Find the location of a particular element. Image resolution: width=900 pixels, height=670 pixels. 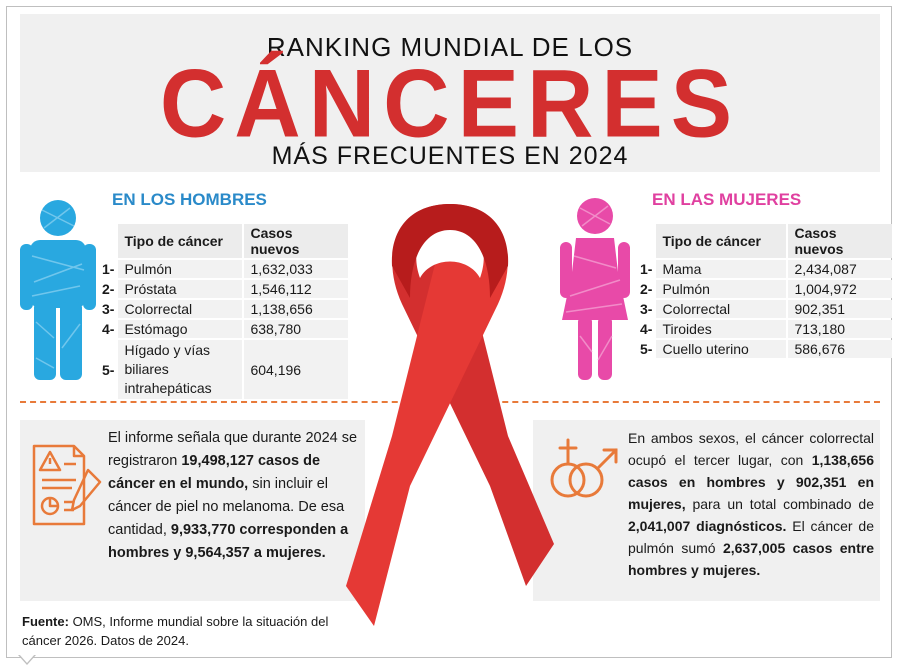

table-row: 1- Pulmón 1,632,033 is located at coordinates (222, 269).